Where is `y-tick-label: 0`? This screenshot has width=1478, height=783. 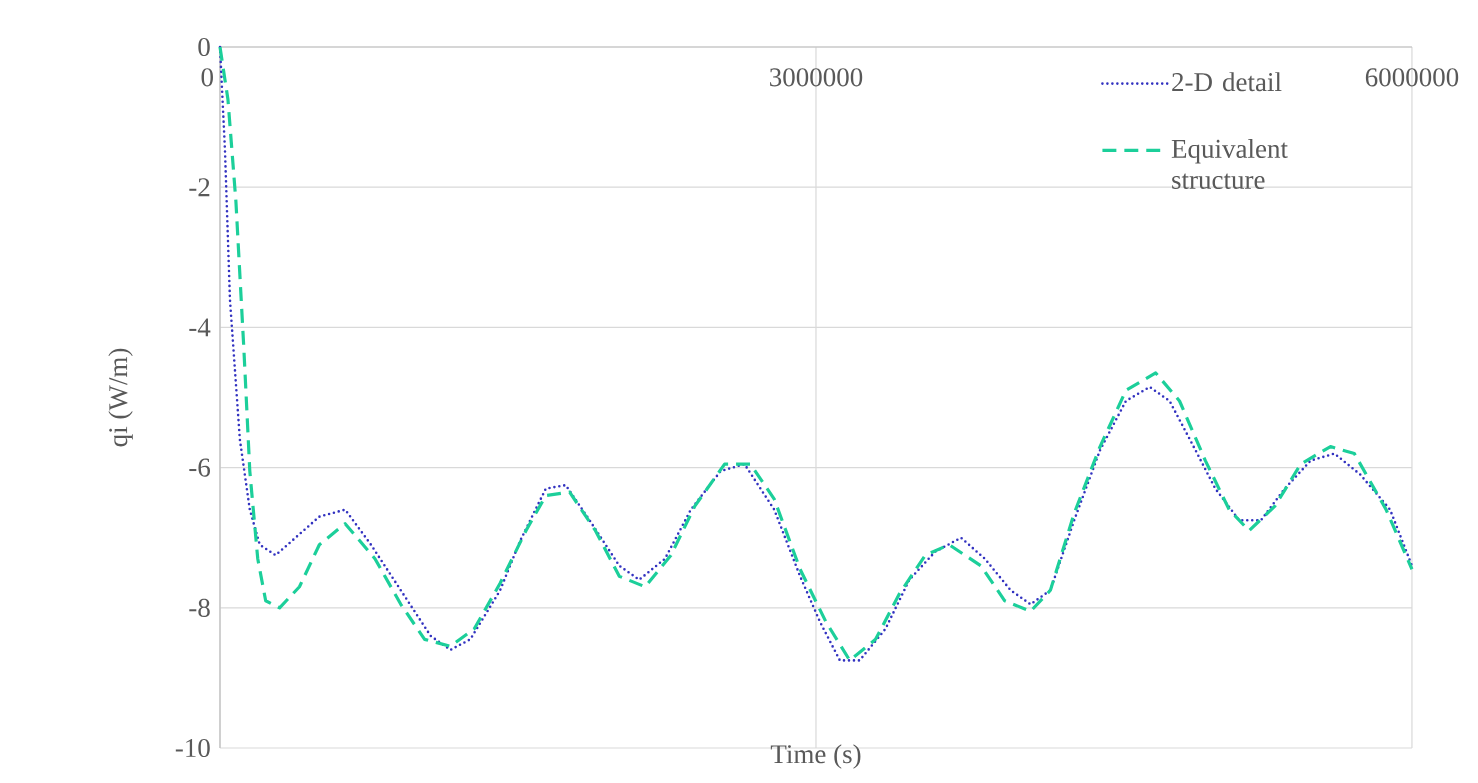
y-tick-label: 0 is located at coordinates (204, 47).